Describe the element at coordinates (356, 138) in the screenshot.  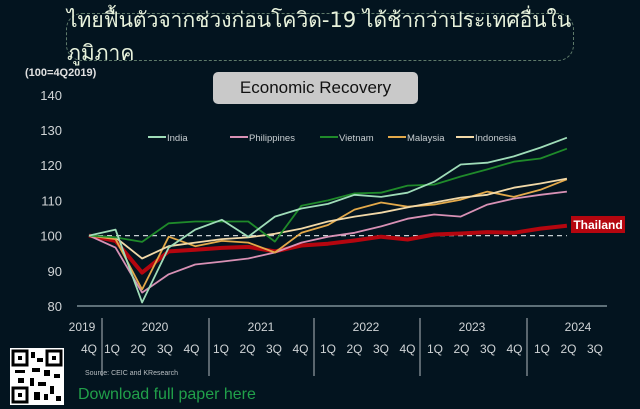
I see `legend-label-vietnam: Vietnam` at that location.